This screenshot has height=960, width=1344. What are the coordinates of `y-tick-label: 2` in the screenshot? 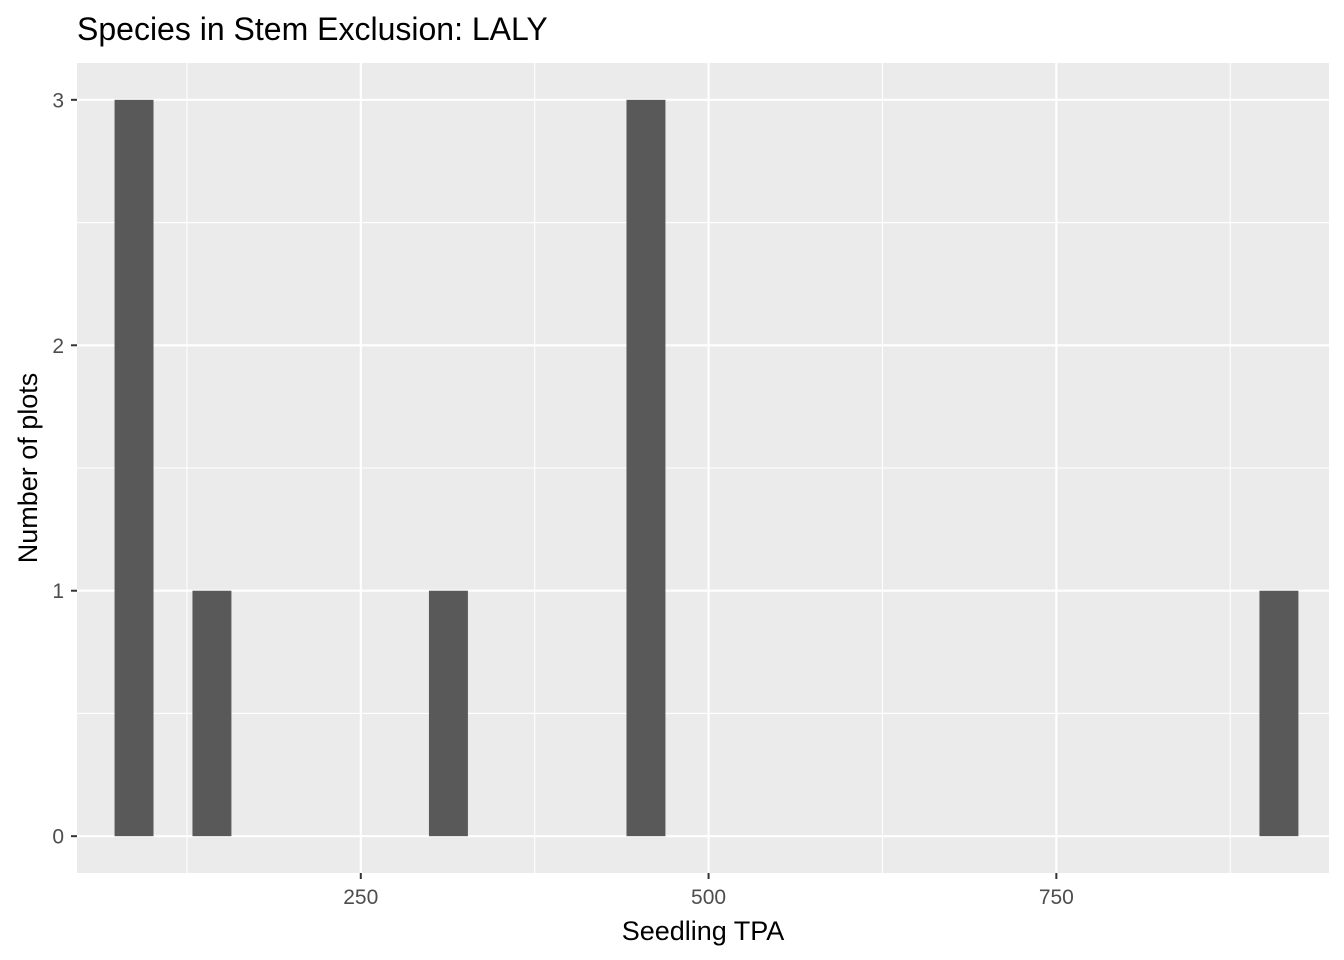 It's located at (58, 346).